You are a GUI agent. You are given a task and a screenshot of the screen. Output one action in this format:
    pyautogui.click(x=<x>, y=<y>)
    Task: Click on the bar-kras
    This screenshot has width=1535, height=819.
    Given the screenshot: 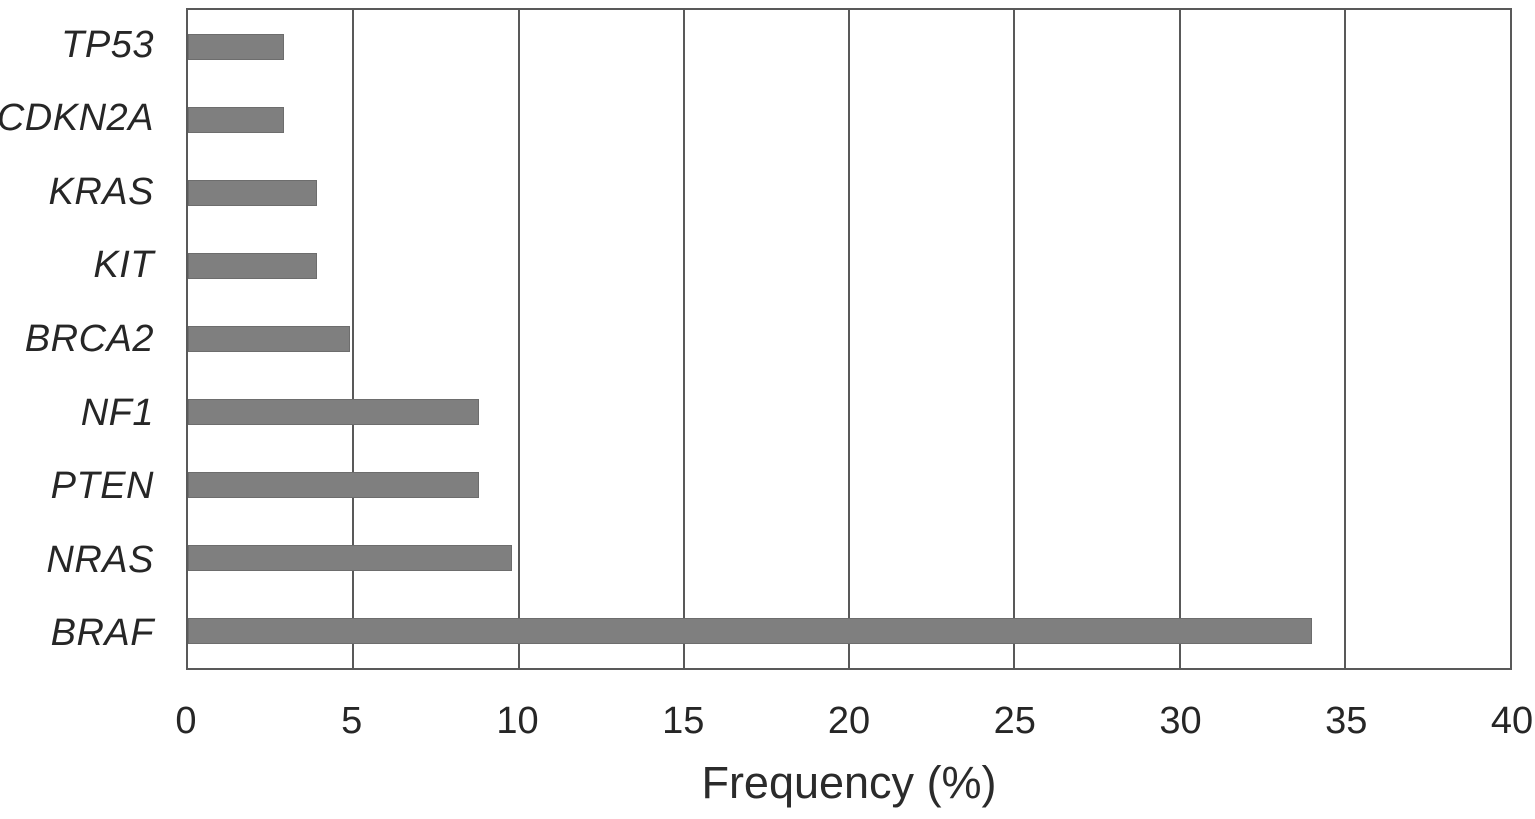 What is the action you would take?
    pyautogui.click(x=252, y=192)
    